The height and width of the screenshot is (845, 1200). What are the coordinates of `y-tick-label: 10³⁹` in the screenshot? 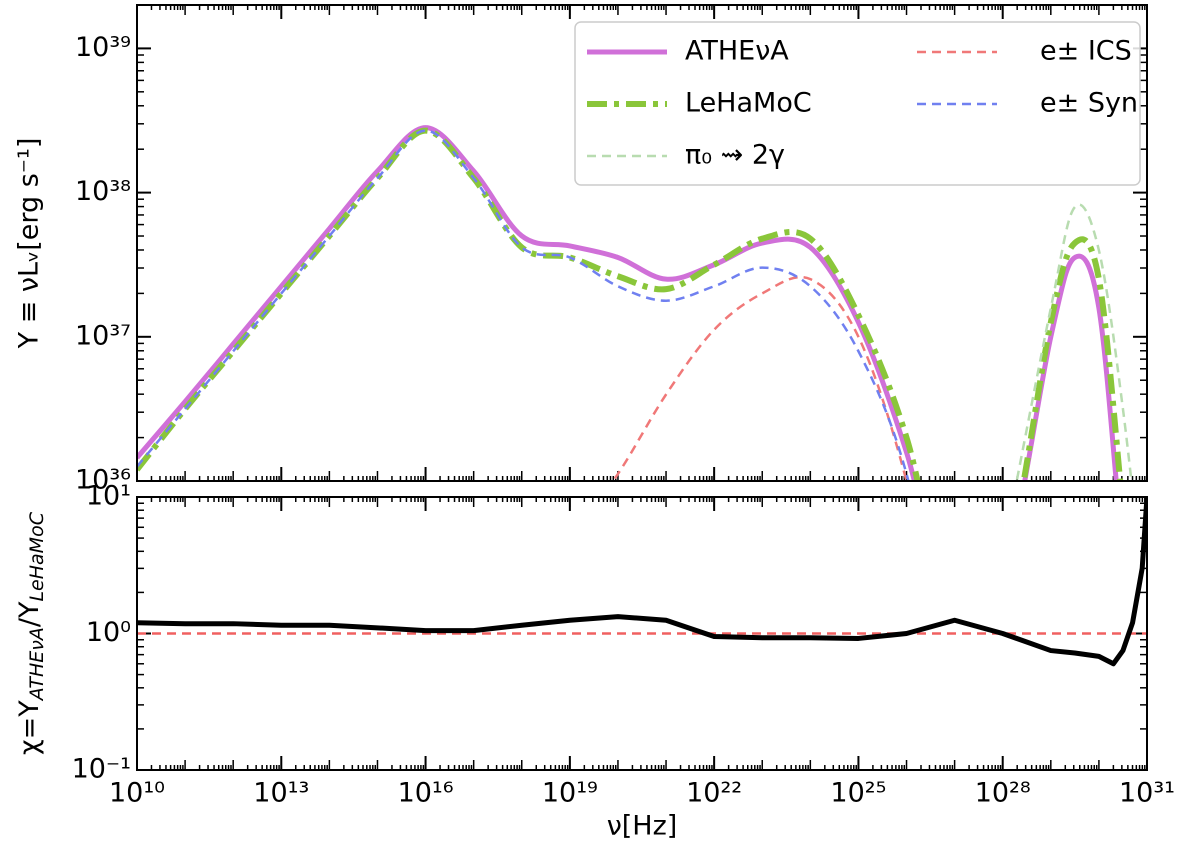 It's located at (103, 47).